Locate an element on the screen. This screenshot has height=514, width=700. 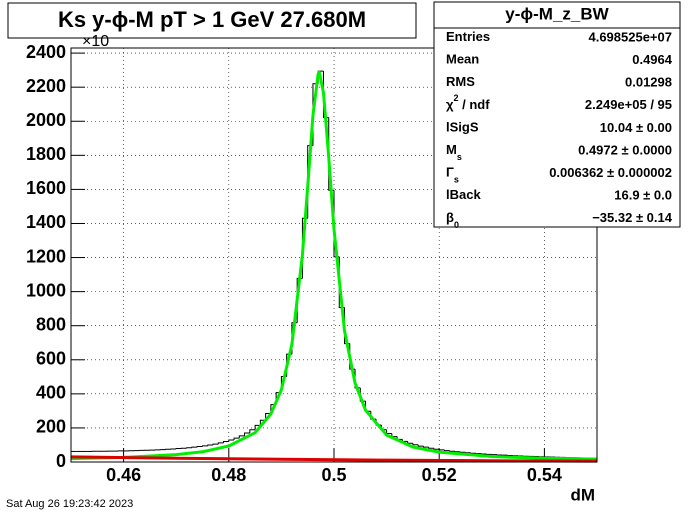
stats-value: 16.9 ± 0.0 is located at coordinates (643, 195).